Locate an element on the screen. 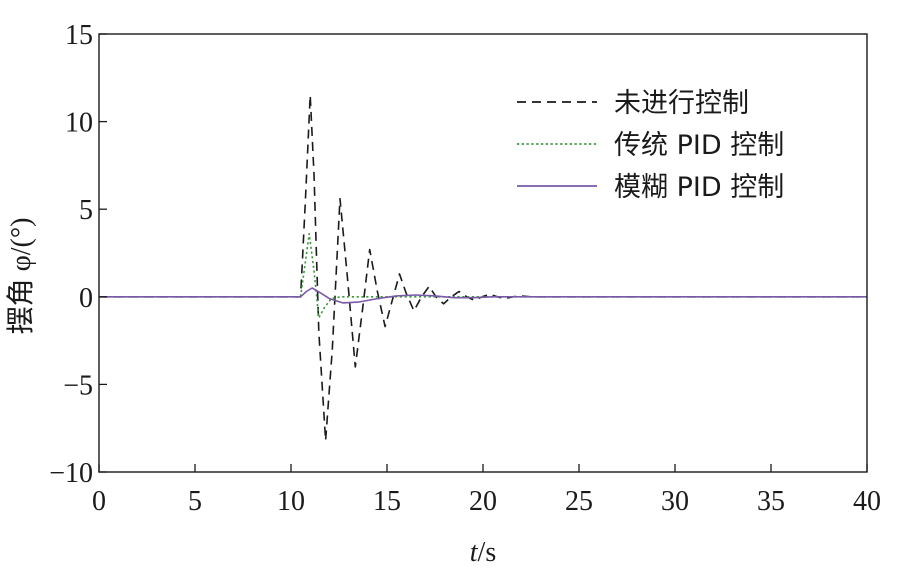 Image resolution: width=912 pixels, height=569 pixels. x-tick-label: 25 is located at coordinates (579, 501).